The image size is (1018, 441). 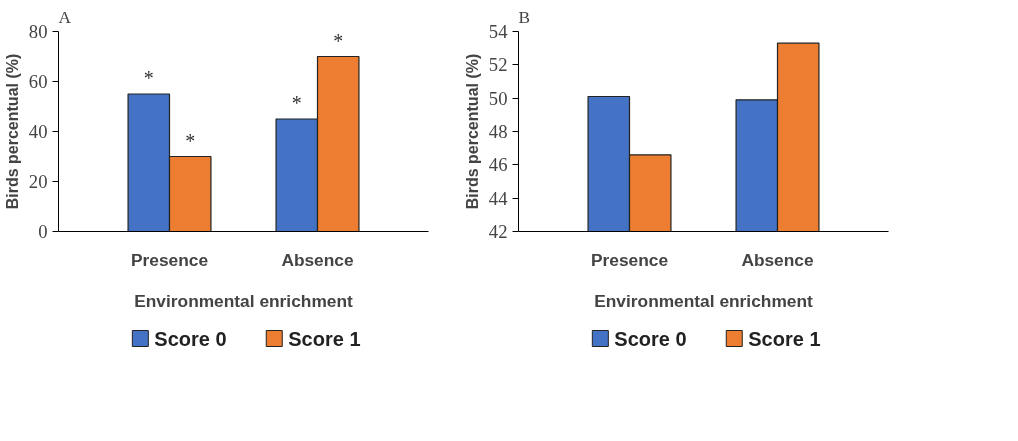 I want to click on y-tick-label: 50, so click(x=498, y=98).